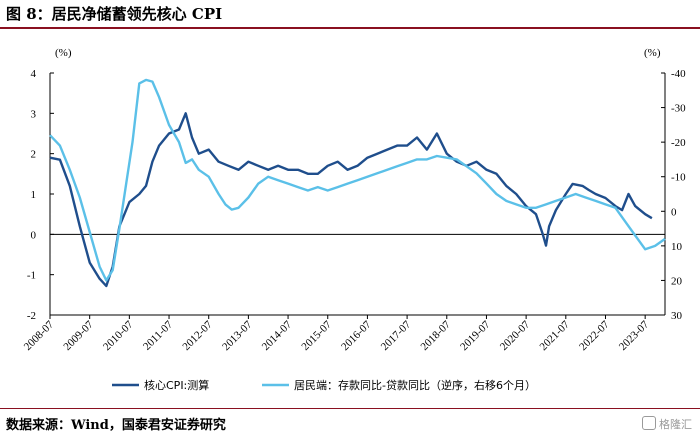  What do you see at coordinates (350, 408) in the screenshot?
I see `source-divider` at bounding box center [350, 408].